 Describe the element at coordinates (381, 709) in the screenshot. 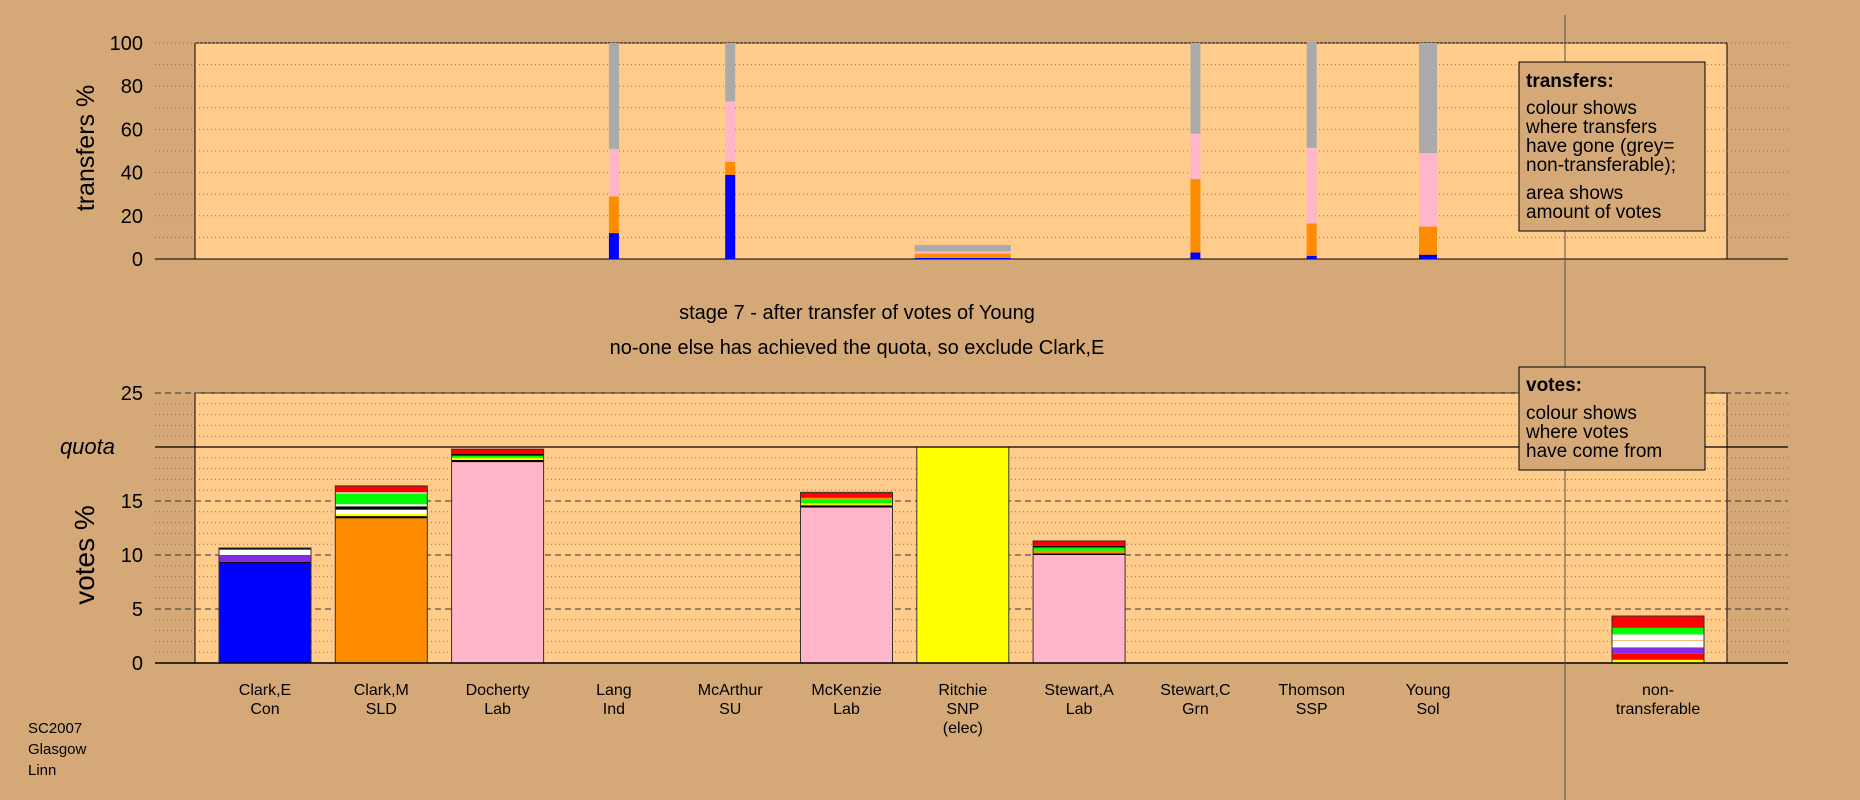

I see `candidate-party: SLD` at that location.